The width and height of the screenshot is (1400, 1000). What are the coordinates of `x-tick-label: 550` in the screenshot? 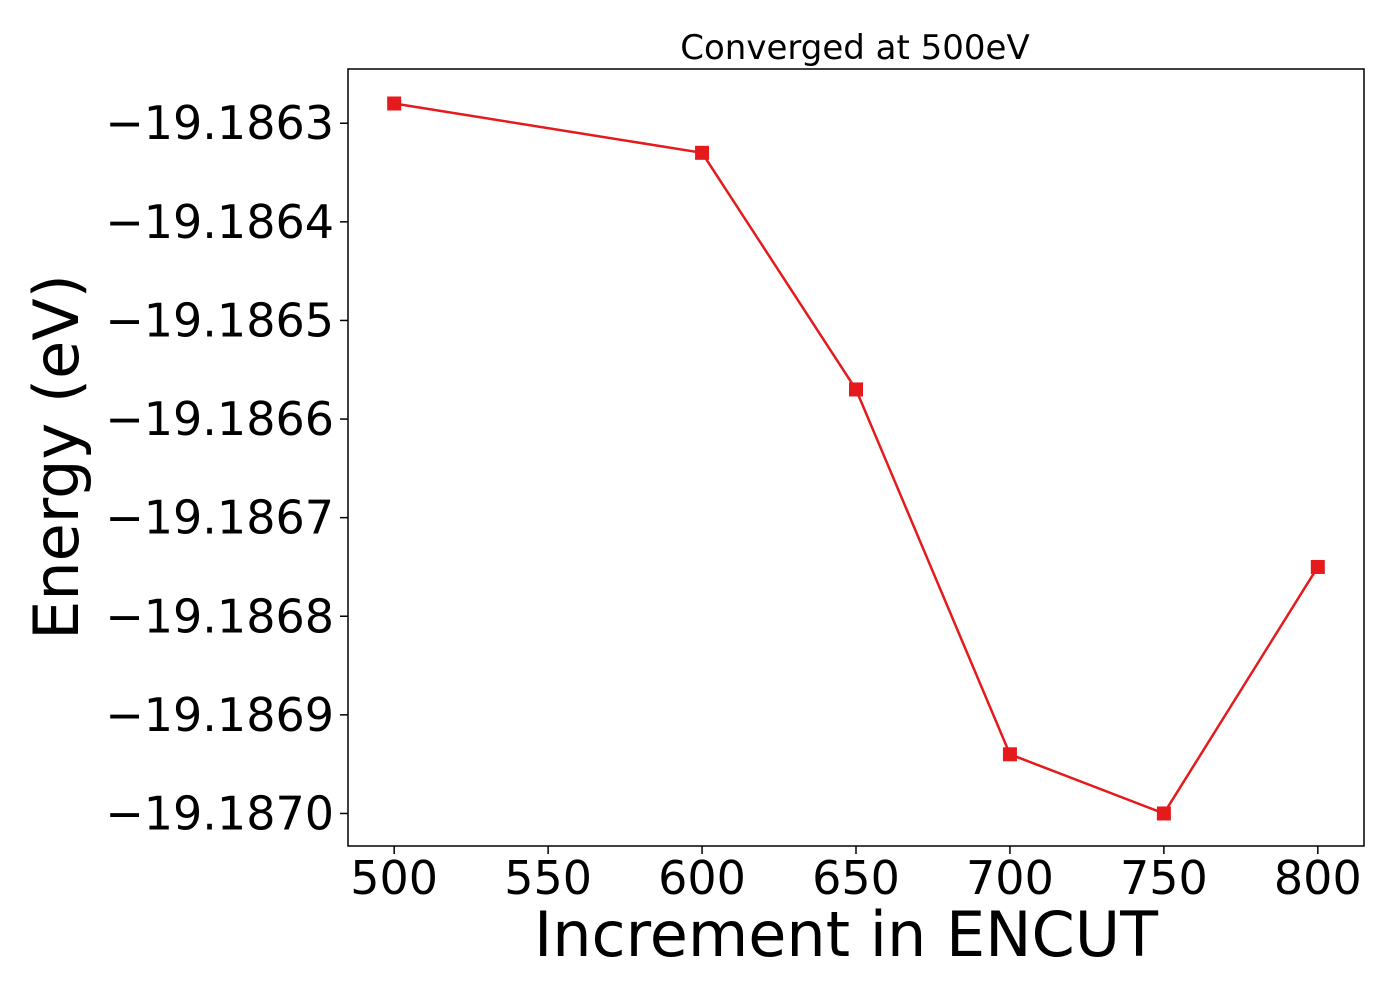 It's located at (548, 878).